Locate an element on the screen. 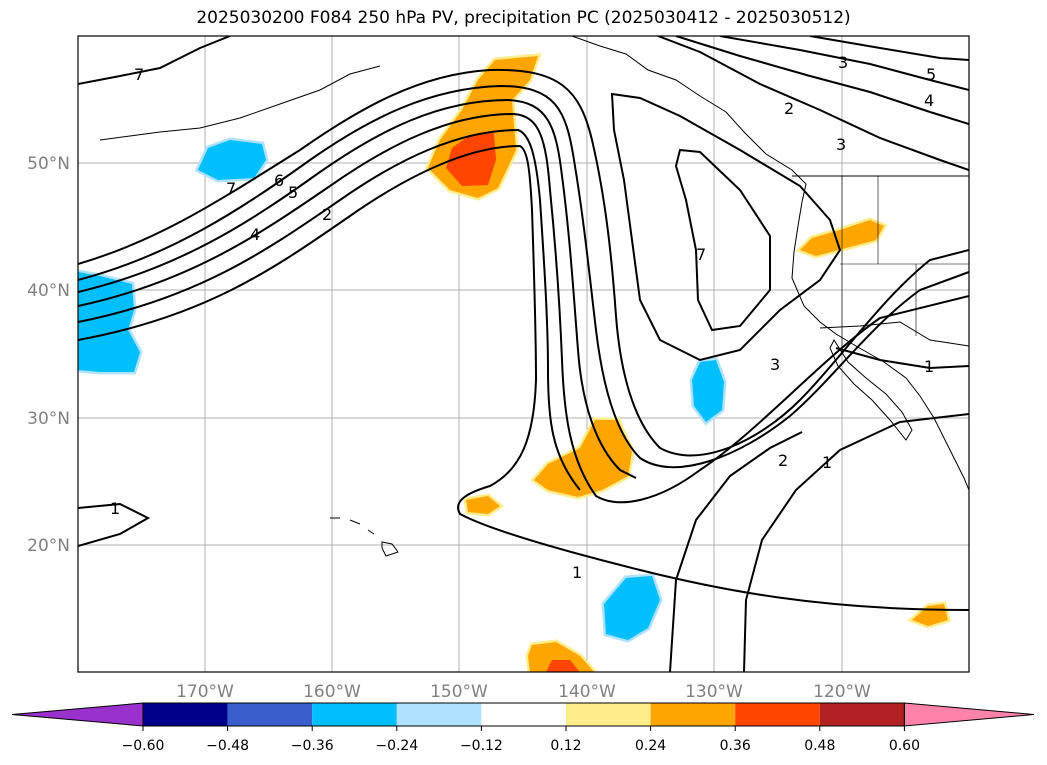 This screenshot has height=765, width=1047. contour-1-east is located at coordinates (902, 358).